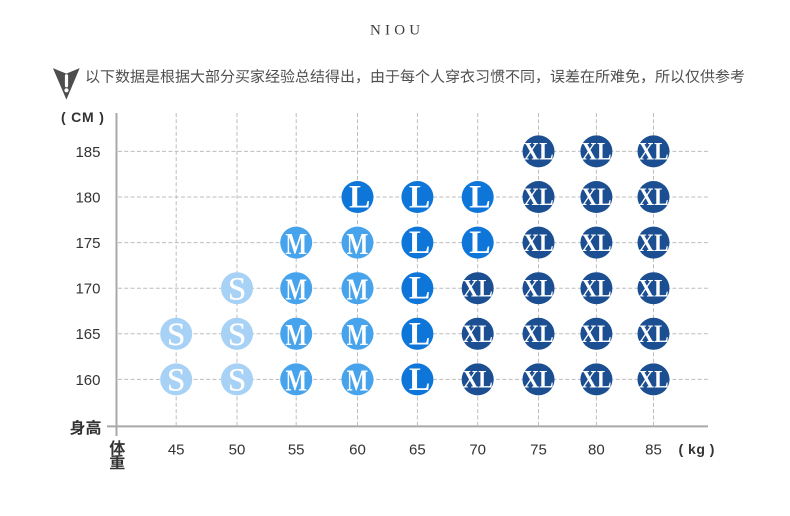 This screenshot has width=790, height=516. What do you see at coordinates (87, 152) in the screenshot?
I see `svg-text: 185` at bounding box center [87, 152].